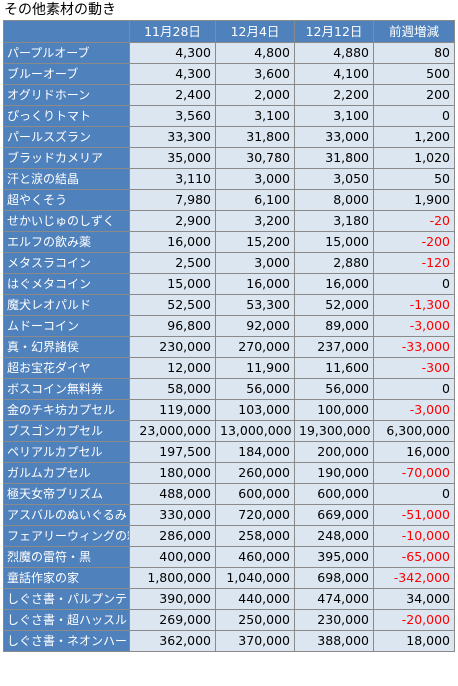 The width and height of the screenshot is (458, 686). I want to click on value-dec12-cell: 200,000, so click(334, 452).